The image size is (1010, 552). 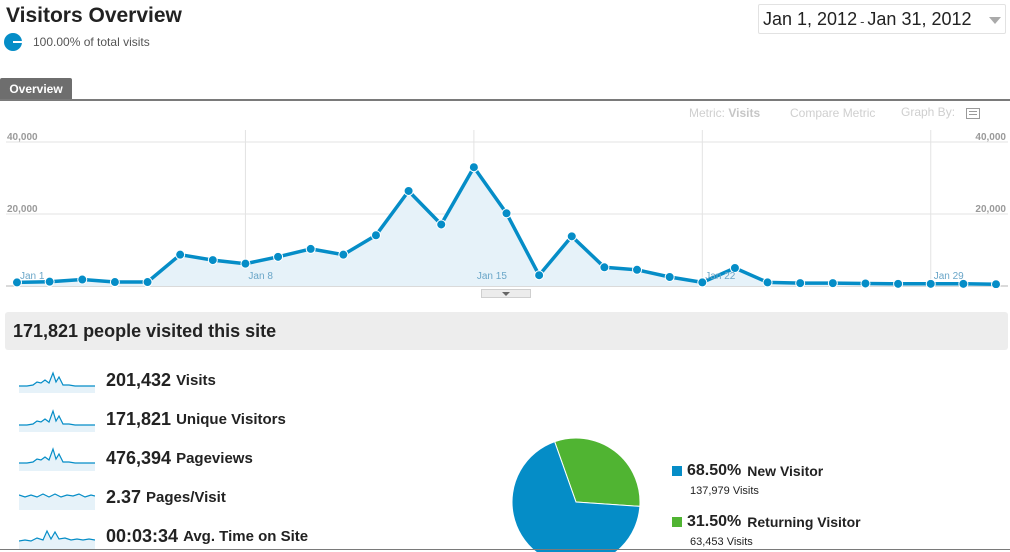 What do you see at coordinates (833, 113) in the screenshot?
I see `compare-metric-button: Compare Metric` at bounding box center [833, 113].